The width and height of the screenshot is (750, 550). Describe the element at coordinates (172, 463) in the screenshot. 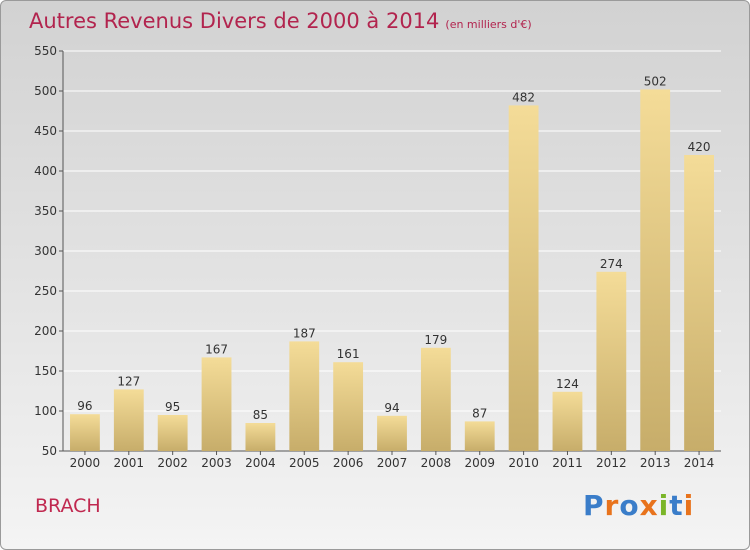

I see `x-tick-label: 2002` at that location.